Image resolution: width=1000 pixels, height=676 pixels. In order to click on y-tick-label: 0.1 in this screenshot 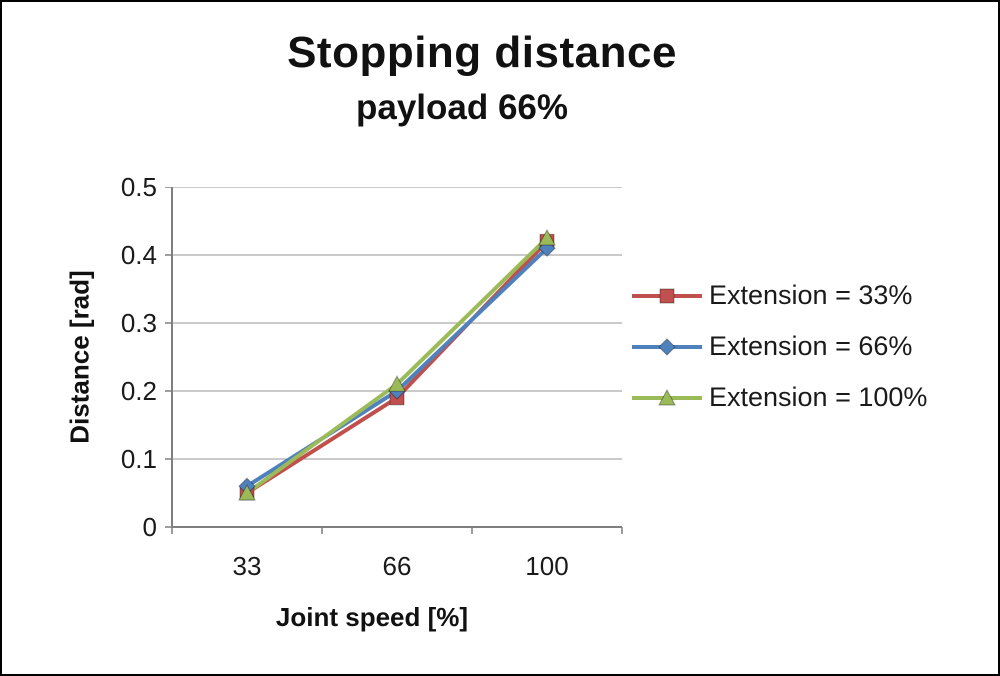, I will do `click(138, 459)`.